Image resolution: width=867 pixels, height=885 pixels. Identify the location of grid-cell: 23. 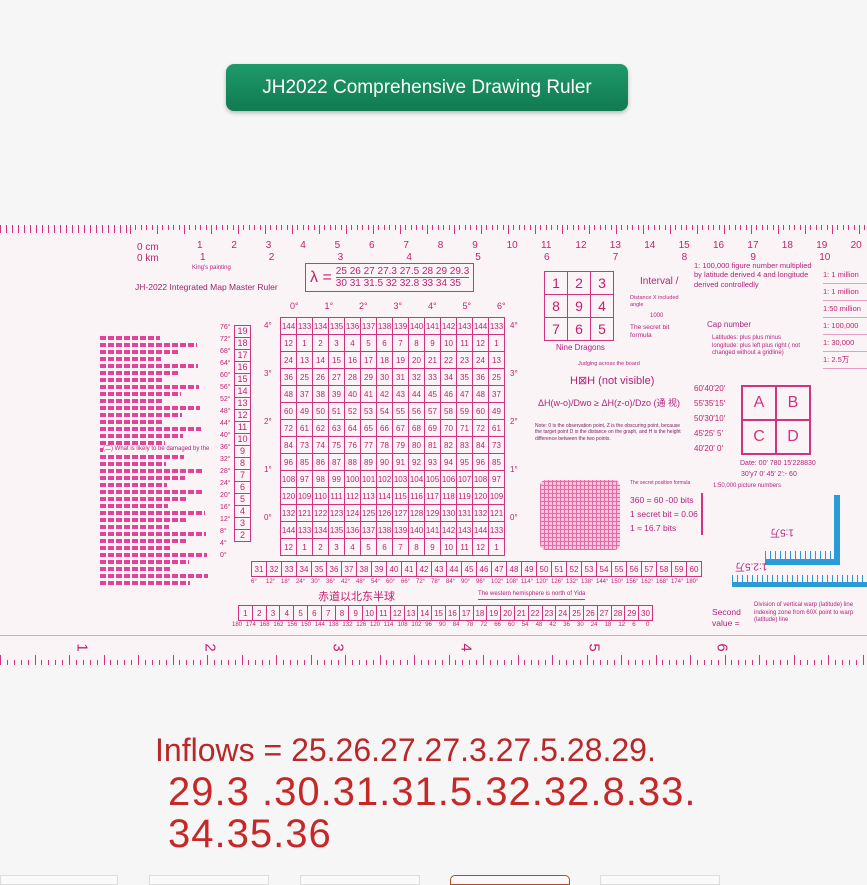
(464, 360).